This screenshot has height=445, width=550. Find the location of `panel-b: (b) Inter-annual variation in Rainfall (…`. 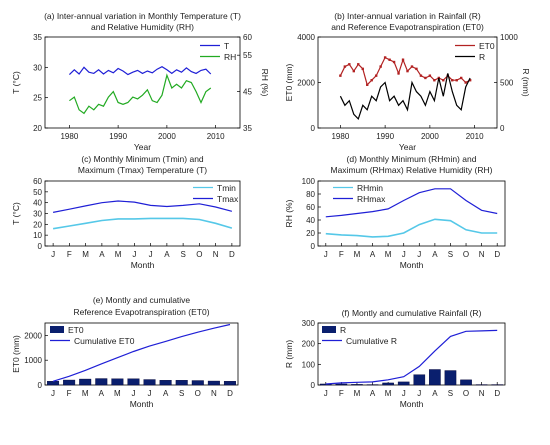

panel-b: (b) Inter-annual variation in Rainfall (… is located at coordinates (407, 81).